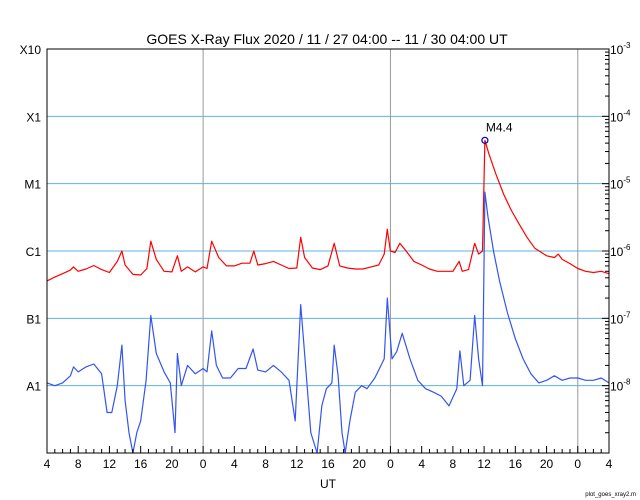  What do you see at coordinates (620, 251) in the screenshot?
I see `right-axis-label: 10⁻⁶` at bounding box center [620, 251].